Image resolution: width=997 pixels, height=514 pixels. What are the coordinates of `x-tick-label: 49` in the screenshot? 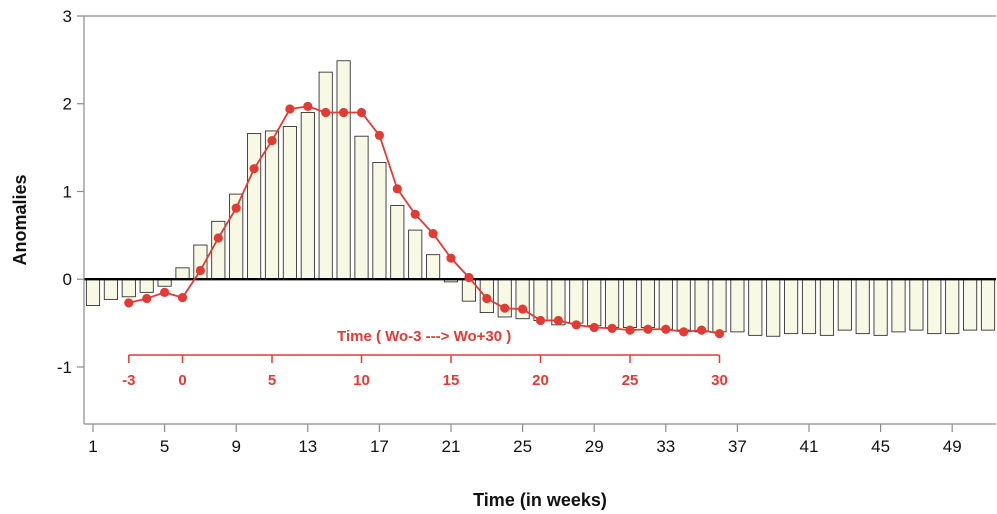 It's located at (952, 446).